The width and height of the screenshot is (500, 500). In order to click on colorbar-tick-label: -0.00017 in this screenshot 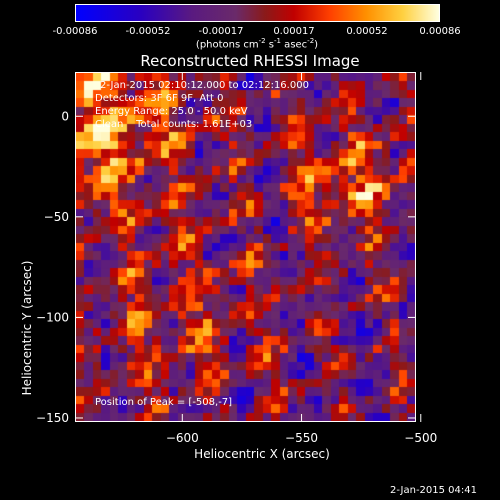, I will do `click(221, 31)`.